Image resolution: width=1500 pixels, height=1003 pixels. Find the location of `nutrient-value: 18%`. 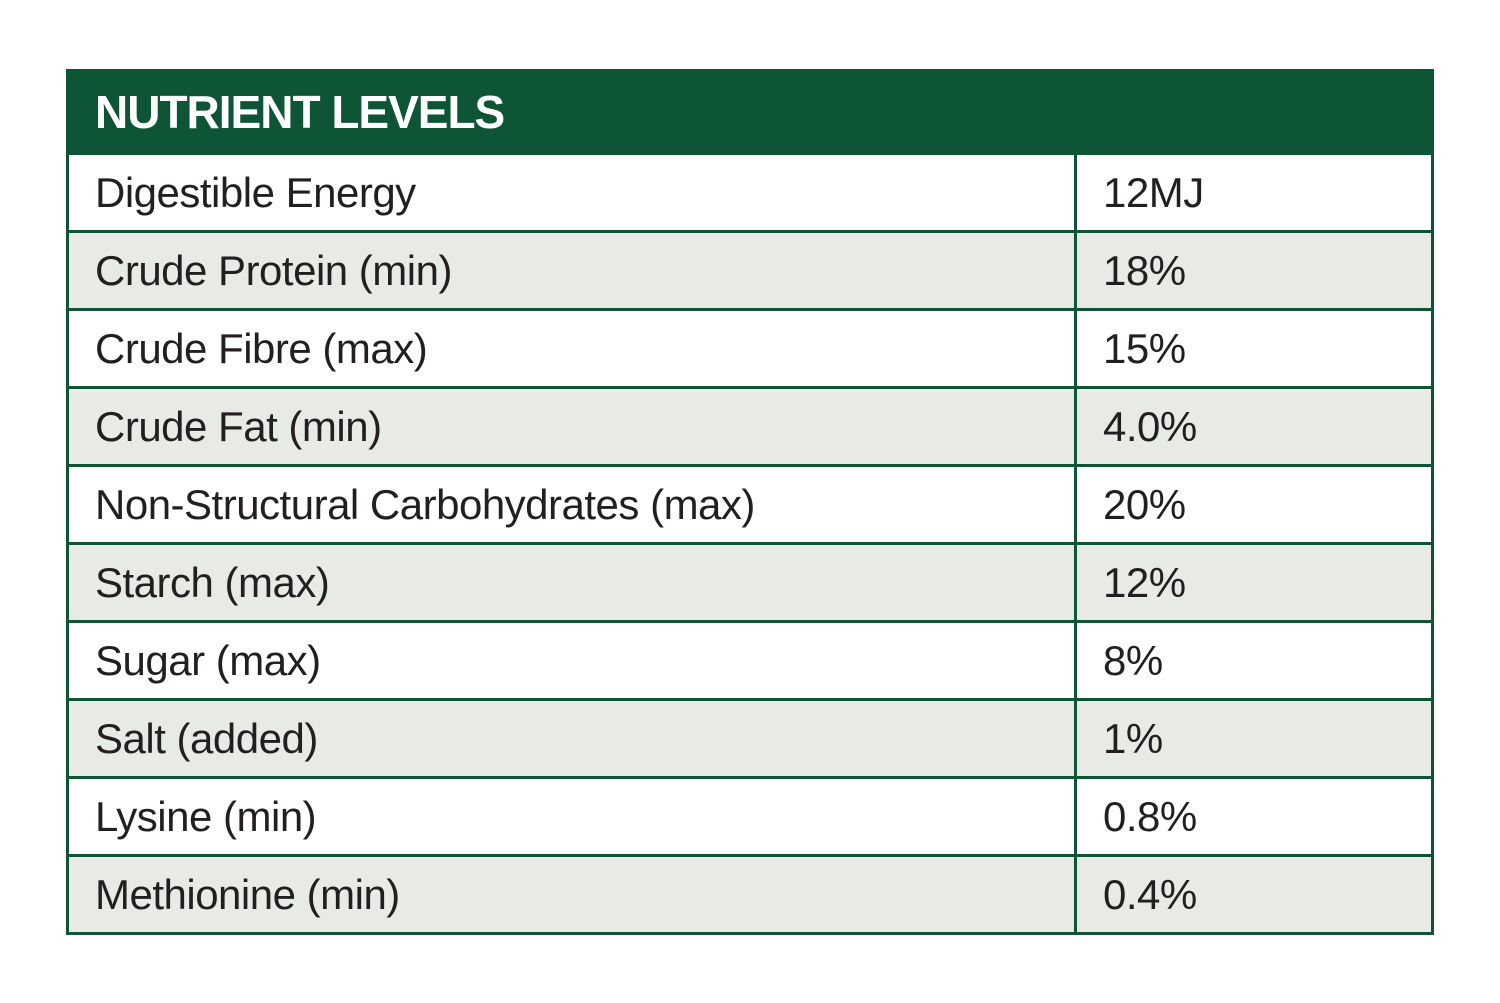

nutrient-value: 18% is located at coordinates (1144, 270).